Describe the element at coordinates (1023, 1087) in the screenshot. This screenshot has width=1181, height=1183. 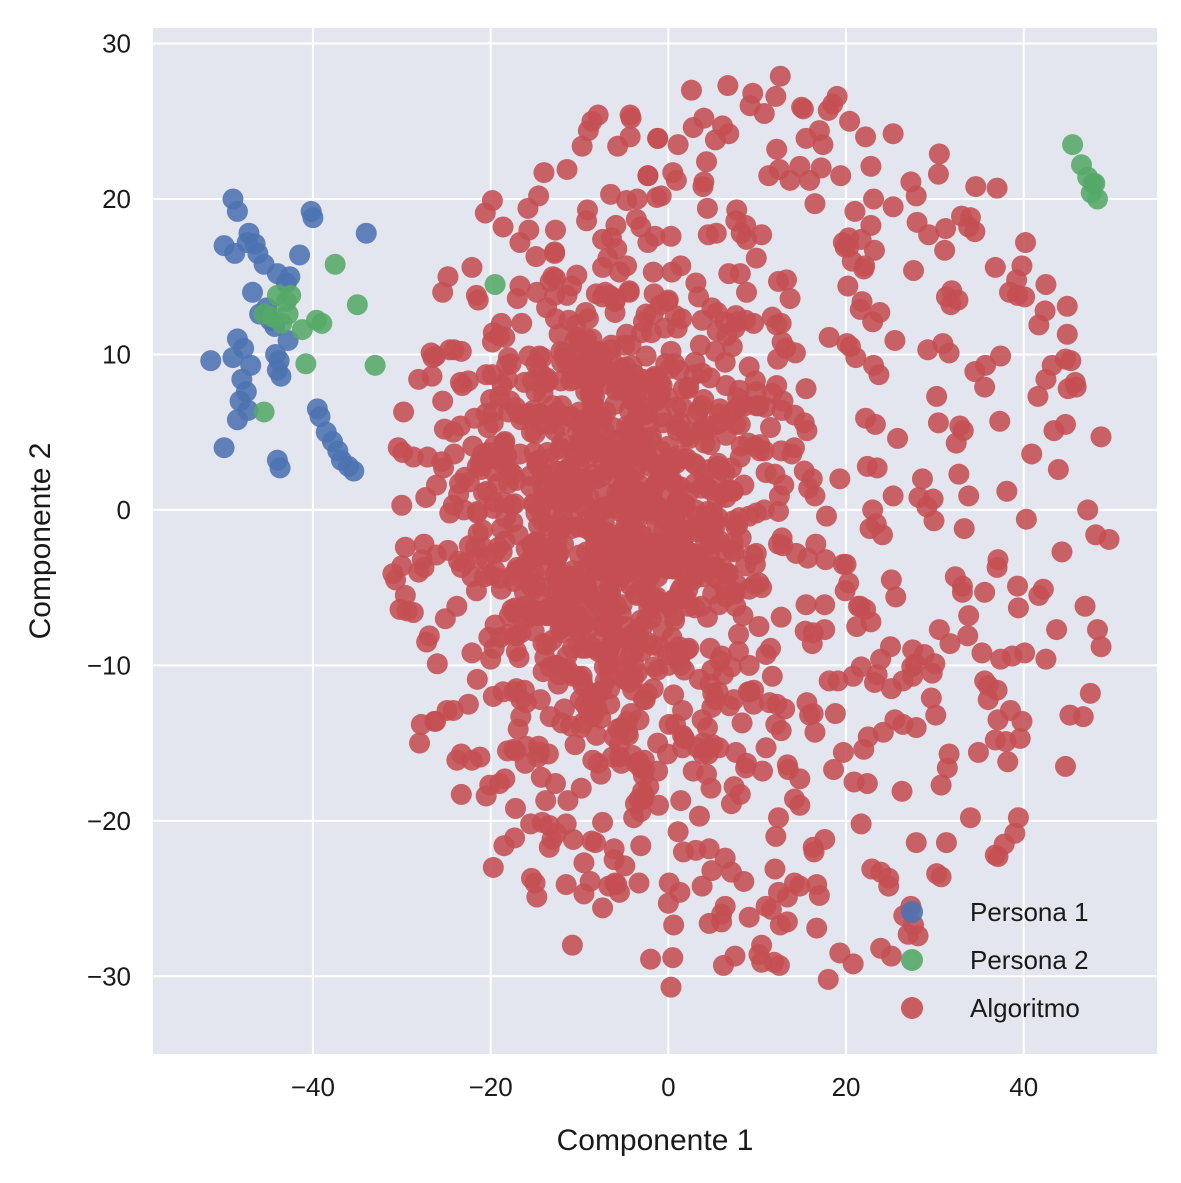
I see `x-tick-label: 40` at that location.